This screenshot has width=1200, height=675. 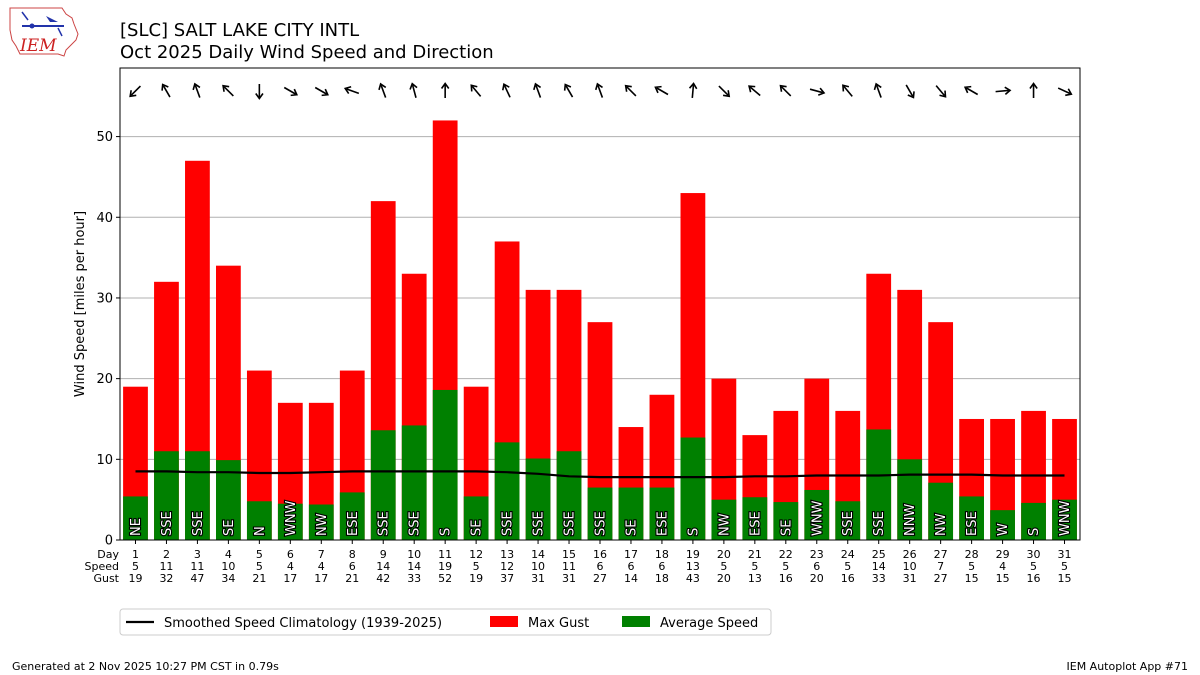 I want to click on speed-value: 19, so click(x=445, y=566).